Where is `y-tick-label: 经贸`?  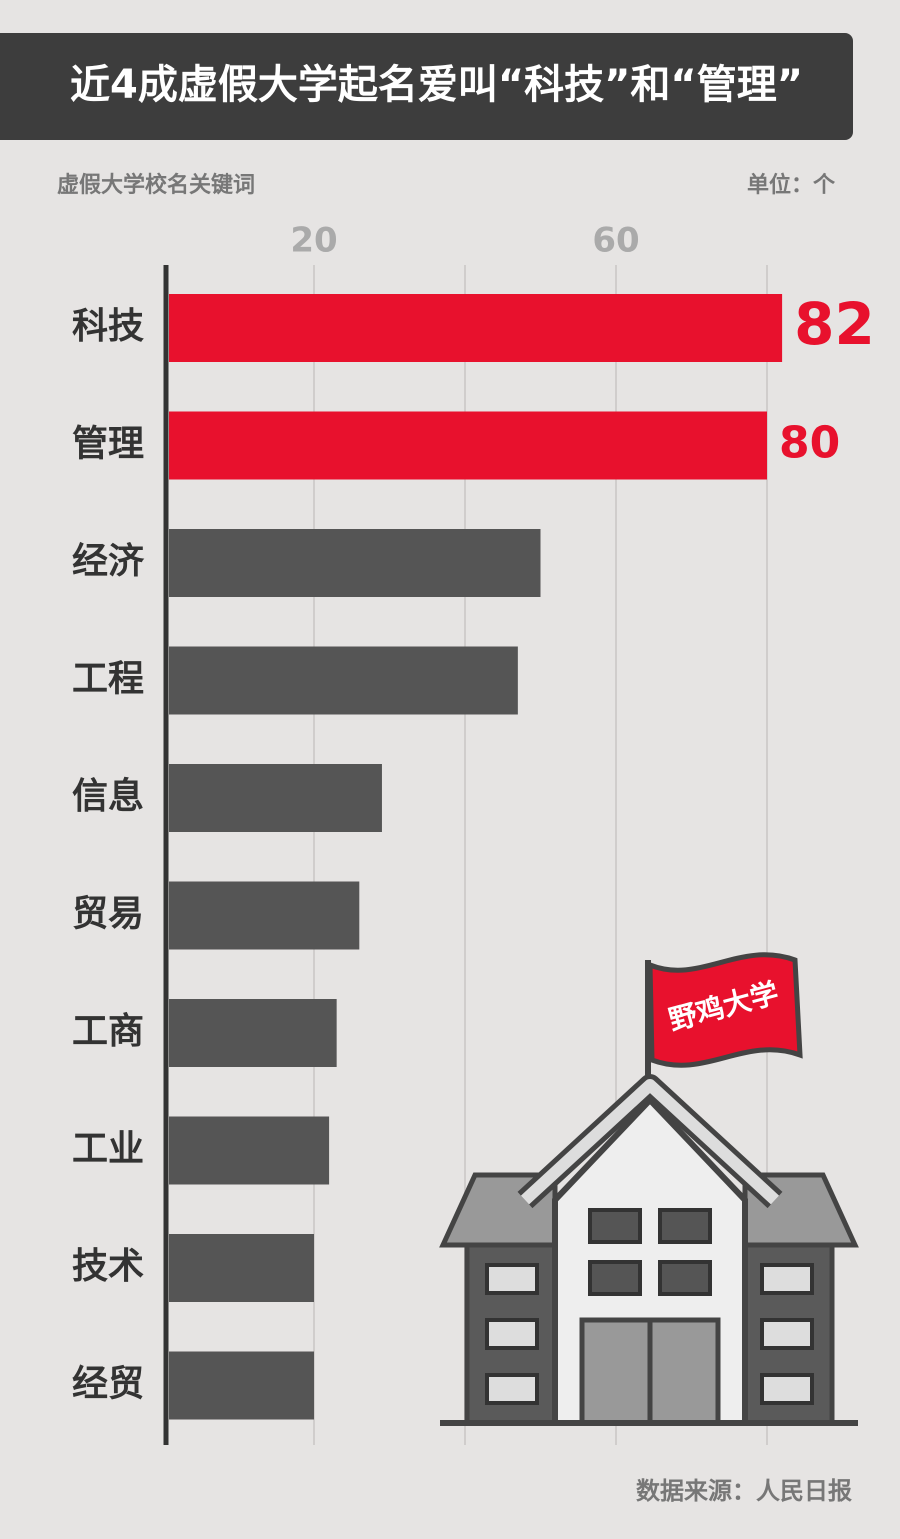 y-tick-label: 经贸 is located at coordinates (108, 1384).